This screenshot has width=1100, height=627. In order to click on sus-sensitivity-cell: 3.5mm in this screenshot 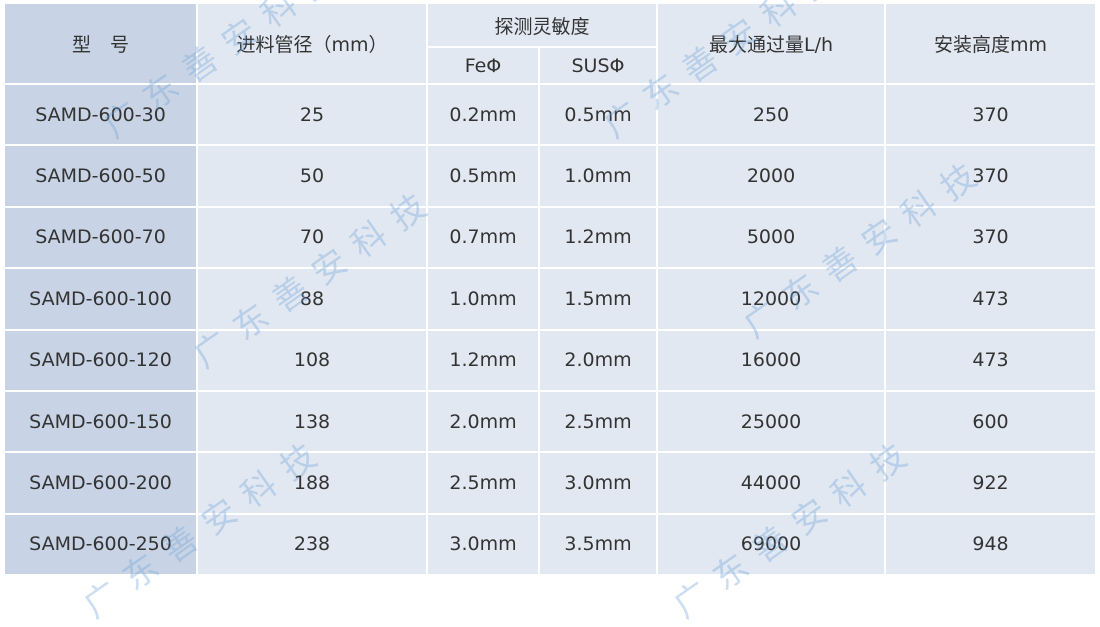, I will do `click(598, 544)`.